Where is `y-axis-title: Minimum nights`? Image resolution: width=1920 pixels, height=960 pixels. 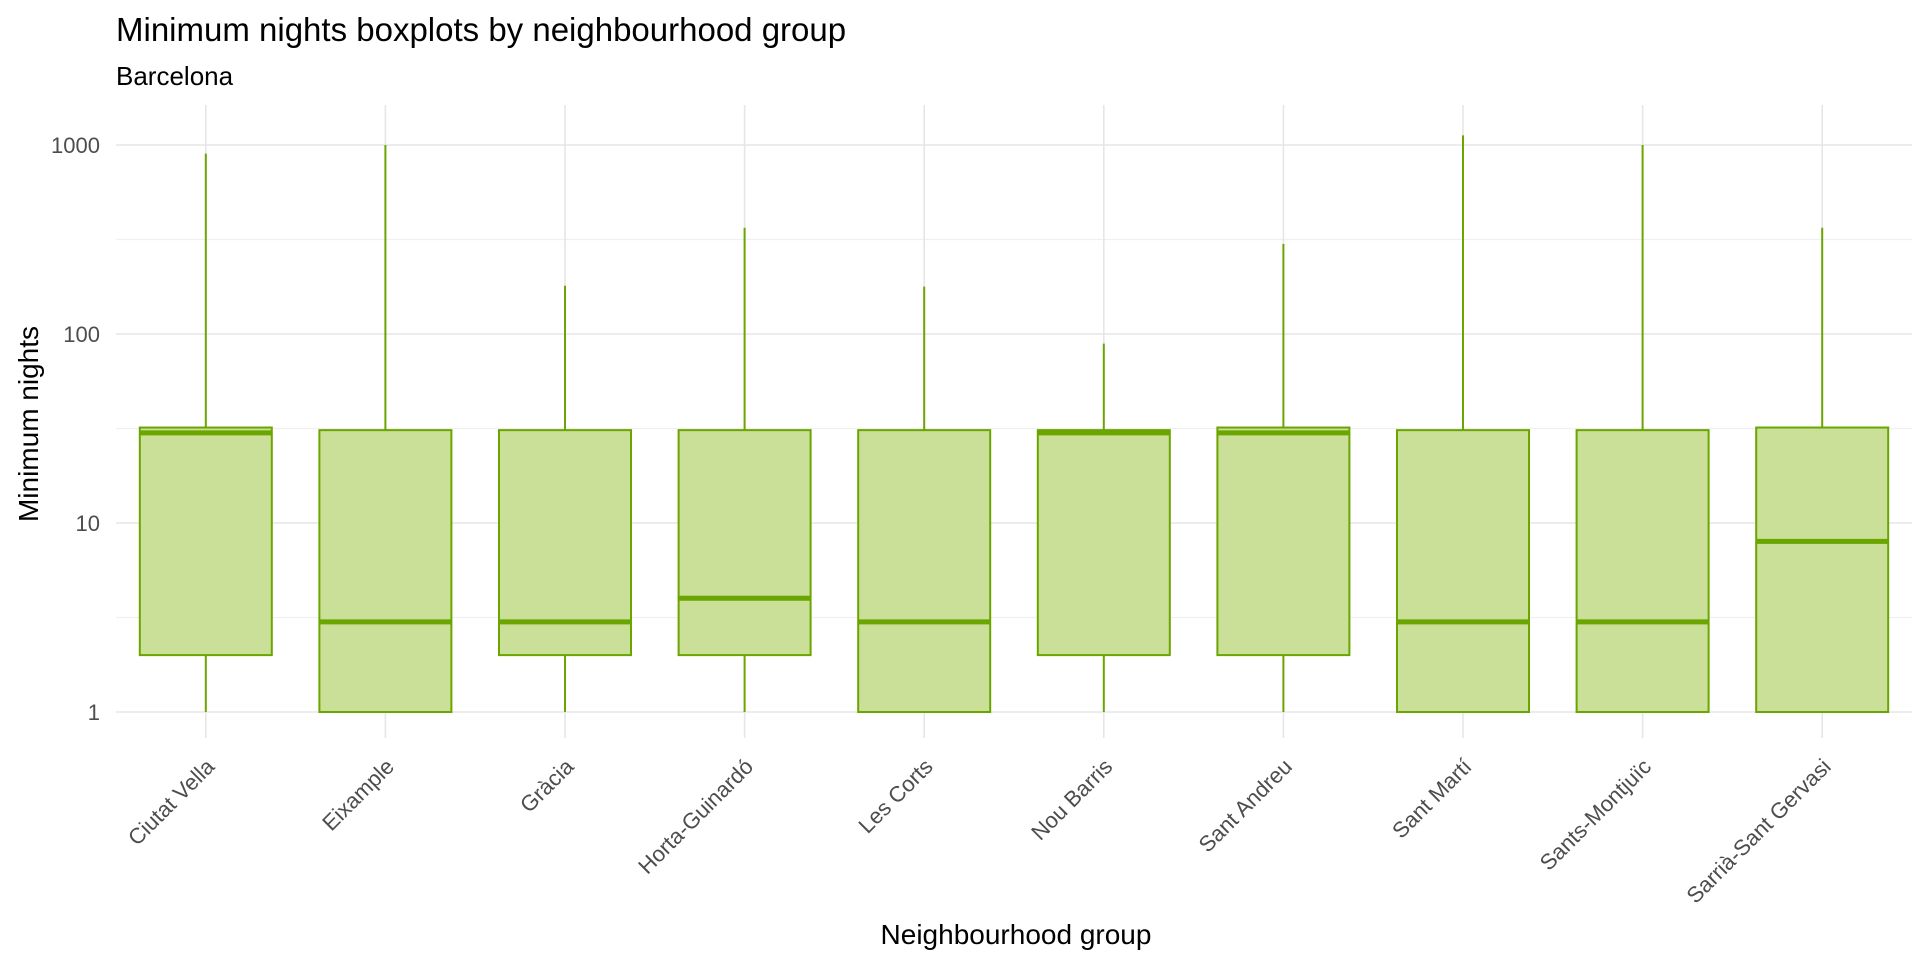 y-axis-title: Minimum nights is located at coordinates (28, 424).